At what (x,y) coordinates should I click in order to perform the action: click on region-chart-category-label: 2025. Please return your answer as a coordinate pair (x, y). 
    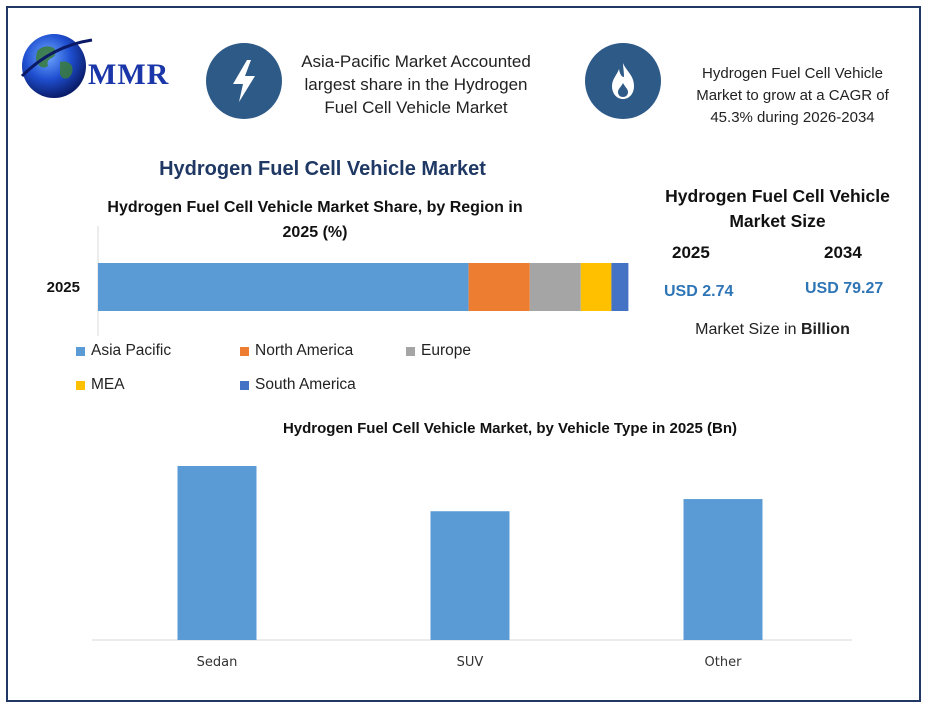
    Looking at the image, I should click on (63, 287).